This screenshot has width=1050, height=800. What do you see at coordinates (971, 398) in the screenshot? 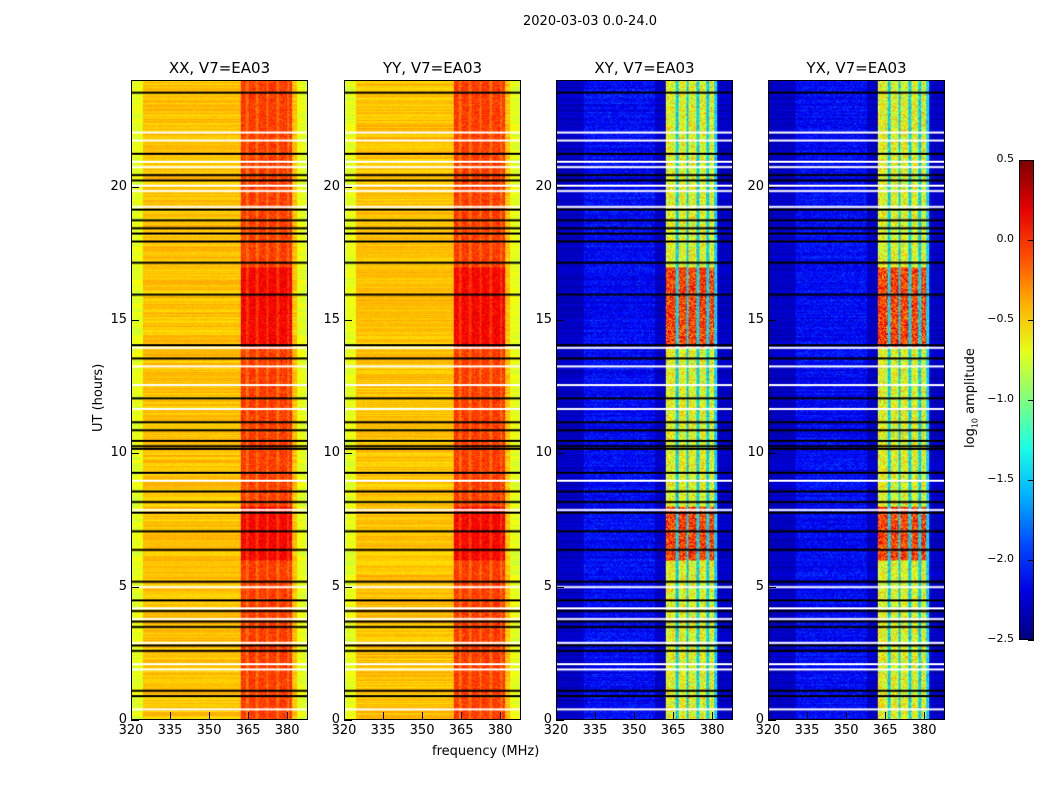
I see `colorbar-label: log10 amplitude` at bounding box center [971, 398].